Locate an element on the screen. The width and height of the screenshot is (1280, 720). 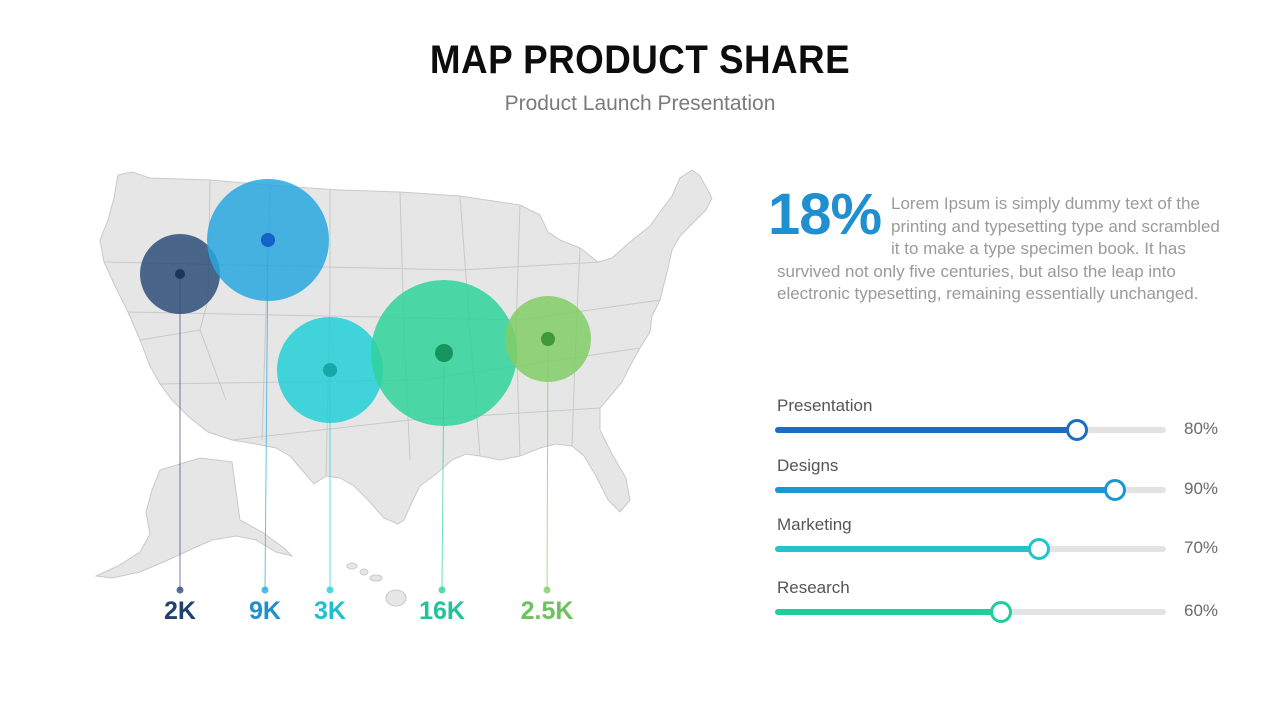
marker-value-label: 16K is located at coordinates (442, 611).